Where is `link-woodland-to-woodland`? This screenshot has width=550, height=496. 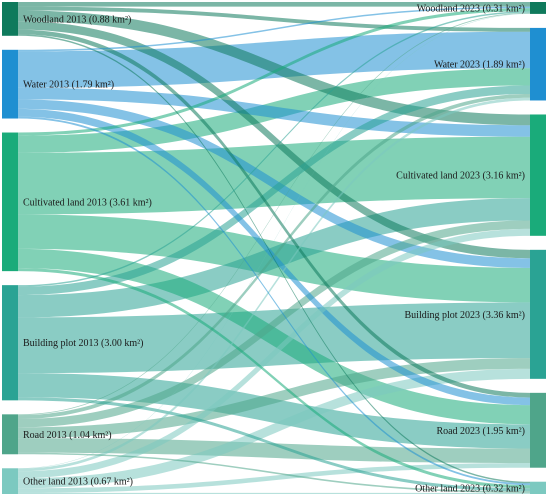
link-woodland-to-woodland is located at coordinates (274, 4).